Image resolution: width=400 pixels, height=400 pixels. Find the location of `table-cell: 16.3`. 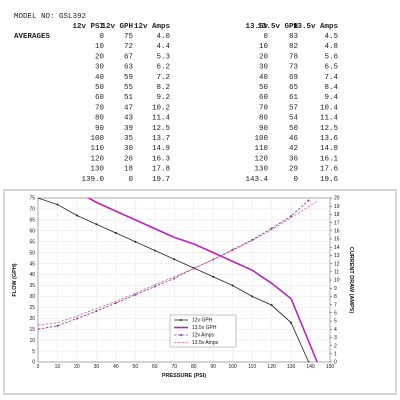

table-cell: 16.3 is located at coordinates (161, 159).